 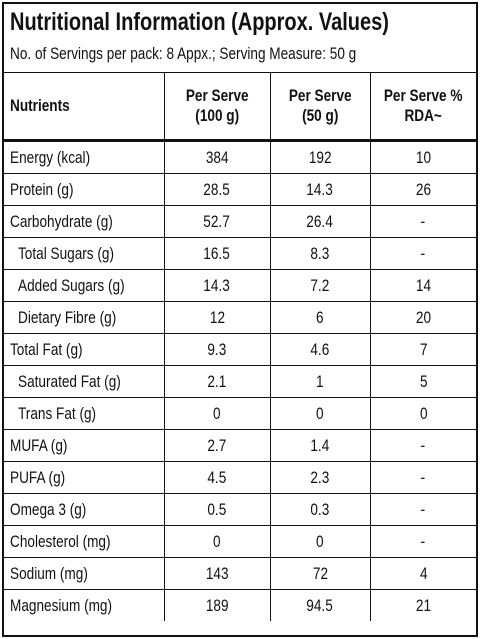 What do you see at coordinates (84, 445) in the screenshot?
I see `nutrient-cell: MUFA (g)` at bounding box center [84, 445].